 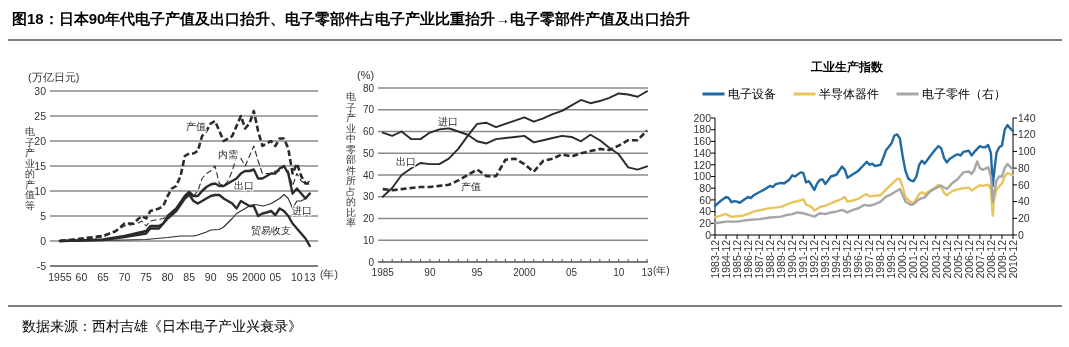 What do you see at coordinates (81, 276) in the screenshot?
I see `x-tick-label: 60` at bounding box center [81, 276].